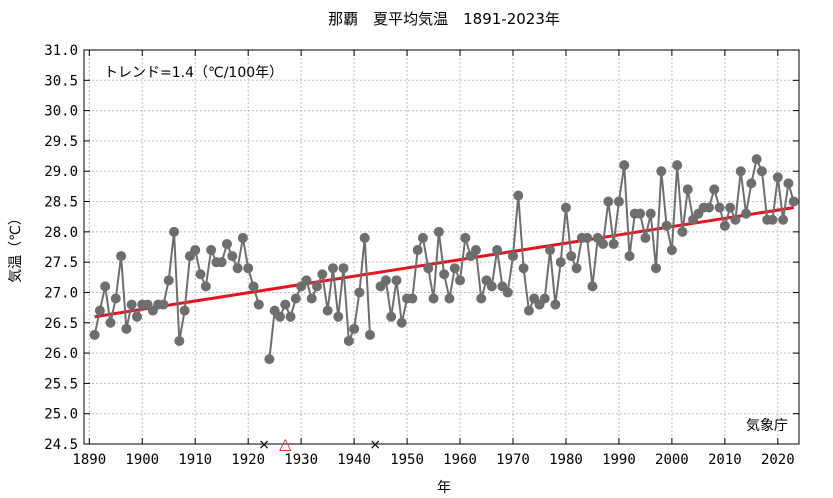  What do you see at coordinates (407, 460) in the screenshot?
I see `x-tick-label: 1950` at bounding box center [407, 460].